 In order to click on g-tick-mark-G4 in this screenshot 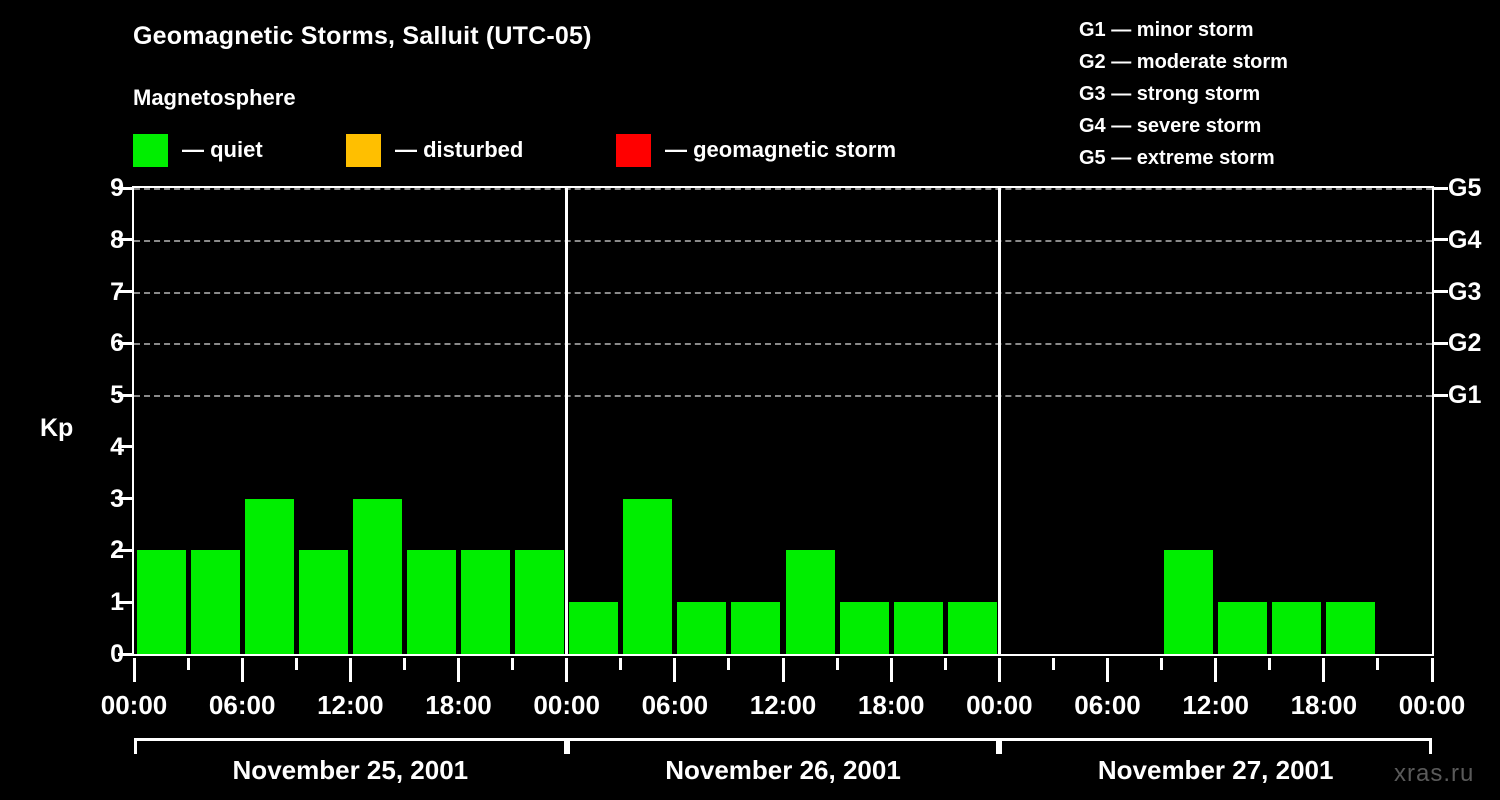, I will do `click(1441, 240)`.